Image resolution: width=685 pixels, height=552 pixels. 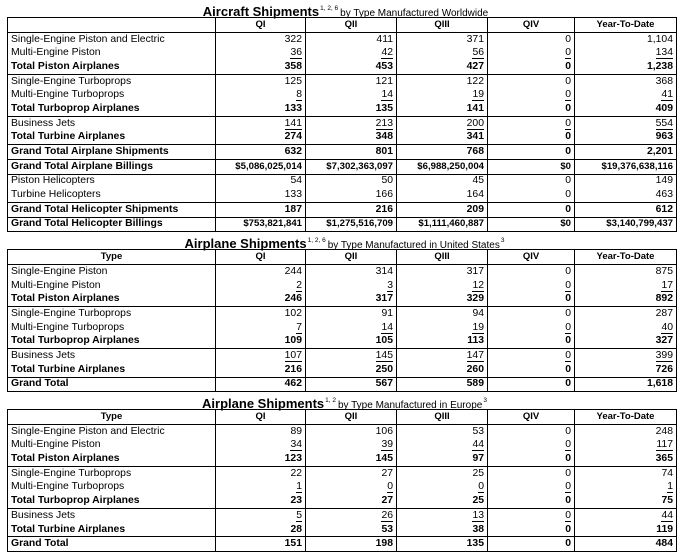 What do you see at coordinates (442, 67) in the screenshot?
I see `value-cell: 427` at bounding box center [442, 67].